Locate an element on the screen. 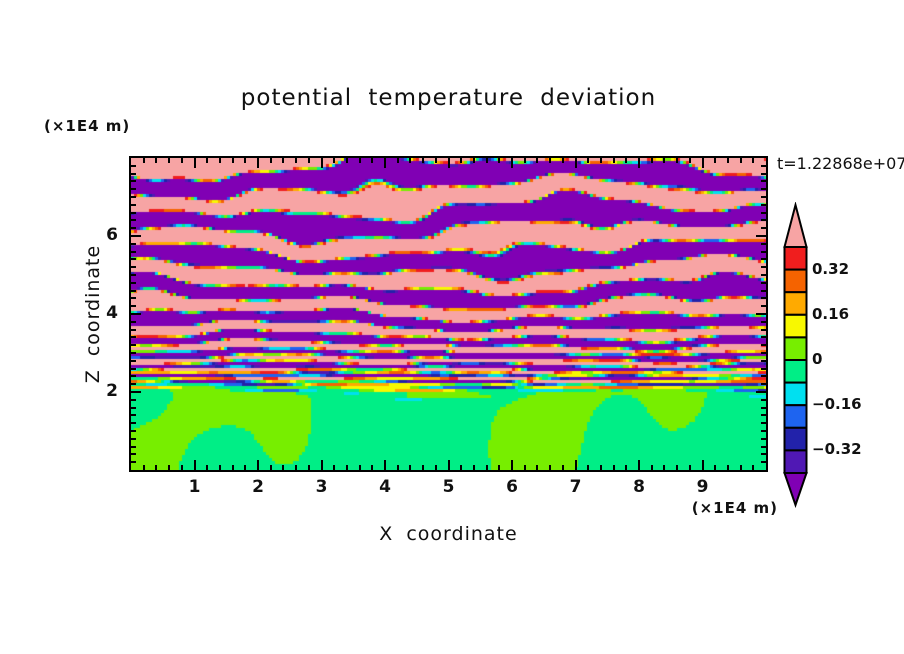 The height and width of the screenshot is (654, 904). colorbar-tick-label: 0.16 is located at coordinates (831, 313).